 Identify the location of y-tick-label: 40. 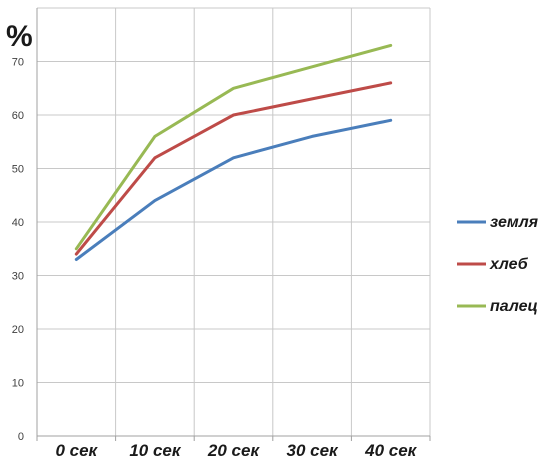
(18, 223).